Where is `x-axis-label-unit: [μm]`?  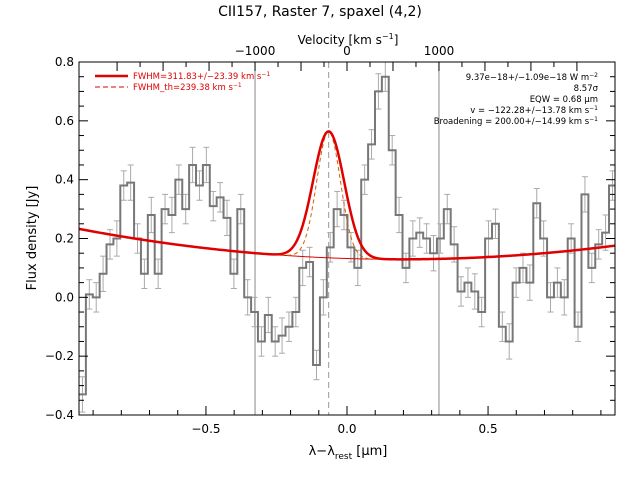
x-axis-label-unit: [μm] is located at coordinates (369, 451).